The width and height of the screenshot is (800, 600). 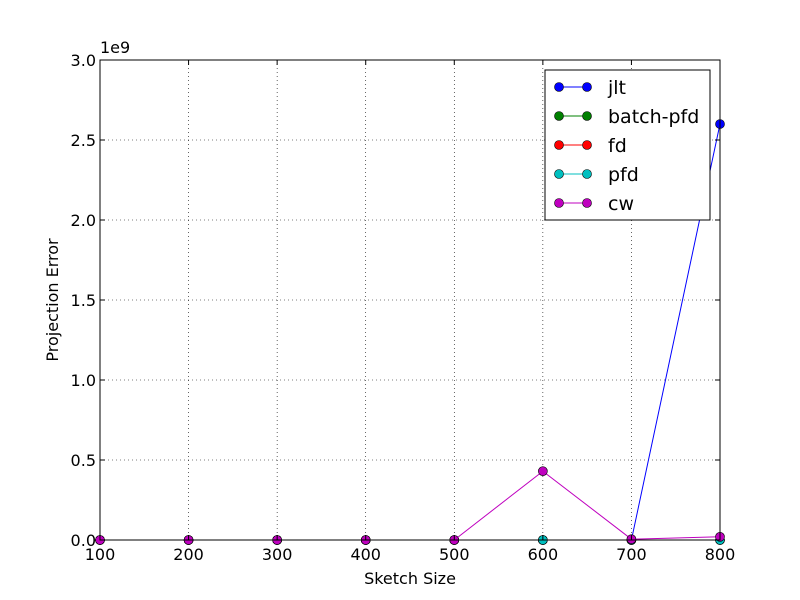 What do you see at coordinates (83, 60) in the screenshot?
I see `y-tick-label: 3.0` at bounding box center [83, 60].